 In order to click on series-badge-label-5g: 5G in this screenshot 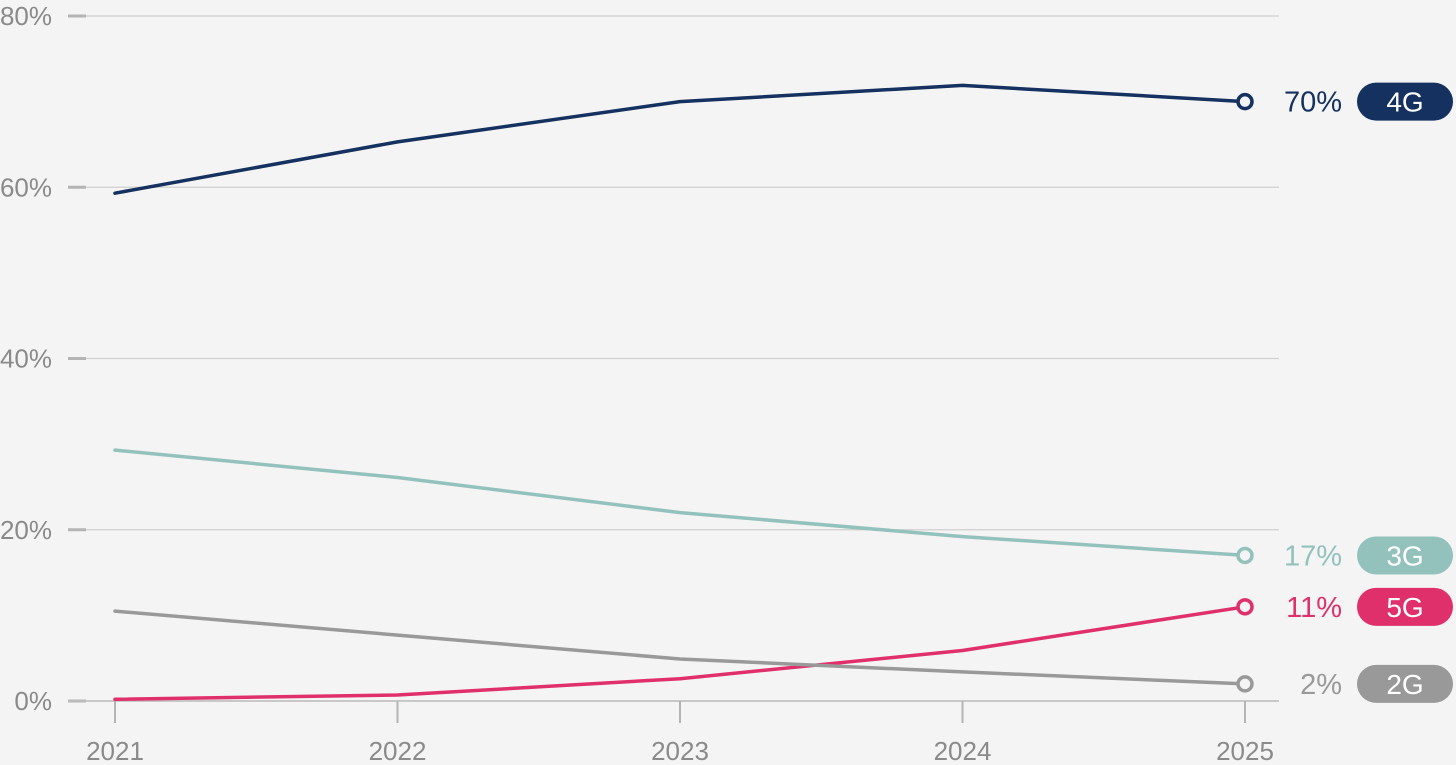, I will do `click(1404, 607)`.